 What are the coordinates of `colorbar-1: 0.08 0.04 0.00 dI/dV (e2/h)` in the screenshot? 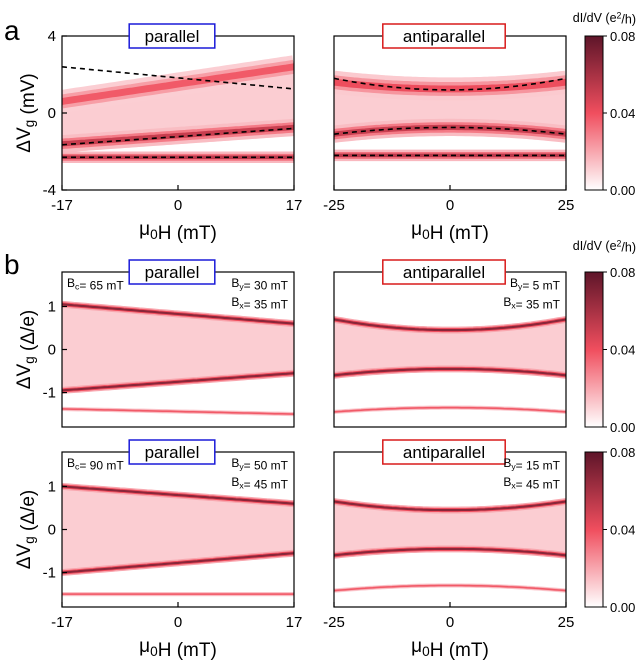 It's located at (604, 337).